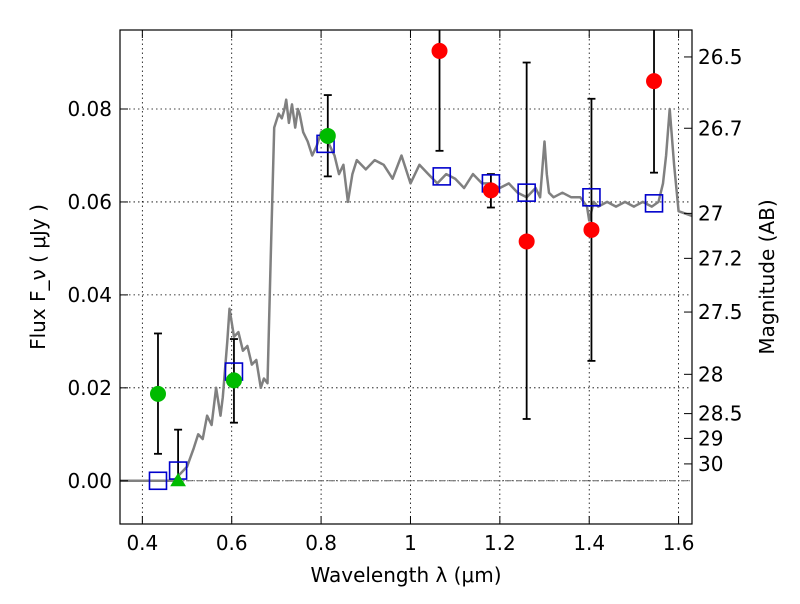 The image size is (800, 604). Describe the element at coordinates (89, 388) in the screenshot. I see `y-tick-label: 0.02` at that location.